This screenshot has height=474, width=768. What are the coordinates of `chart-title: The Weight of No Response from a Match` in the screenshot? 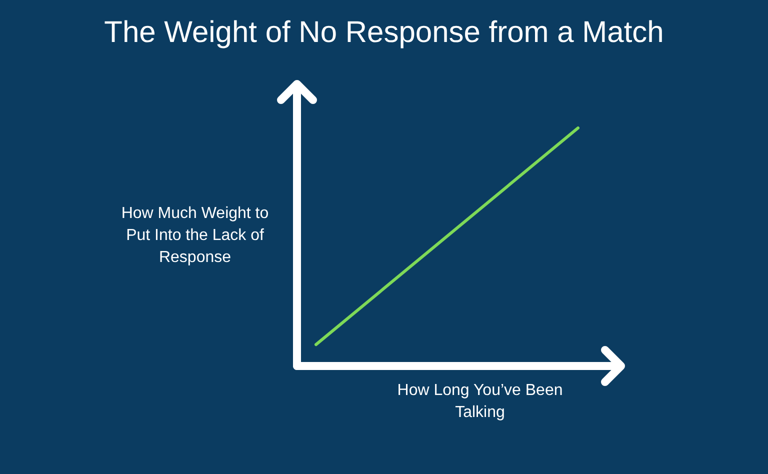 It's located at (384, 33).